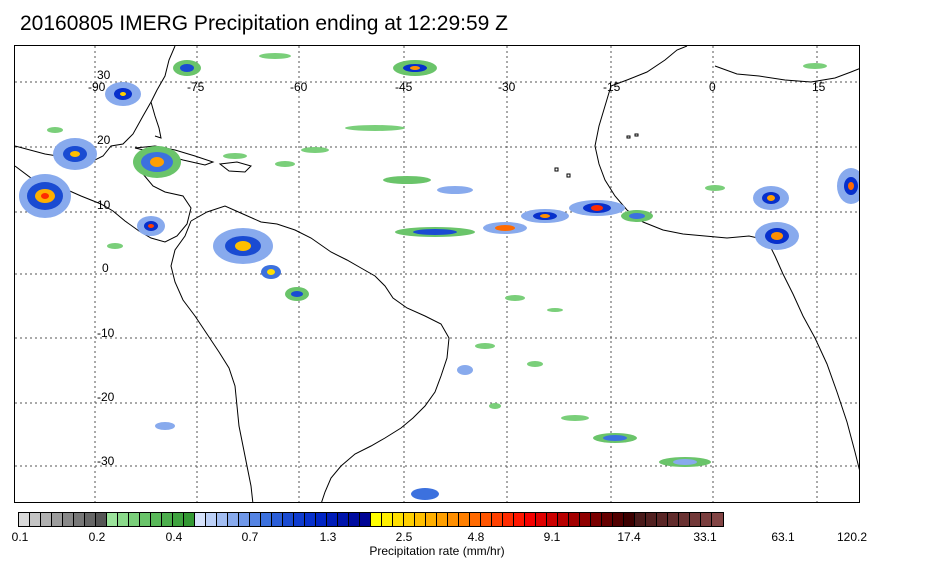 The height and width of the screenshot is (571, 944). Describe the element at coordinates (157, 162) in the screenshot. I see `precip-cluster-caribbean` at that location.